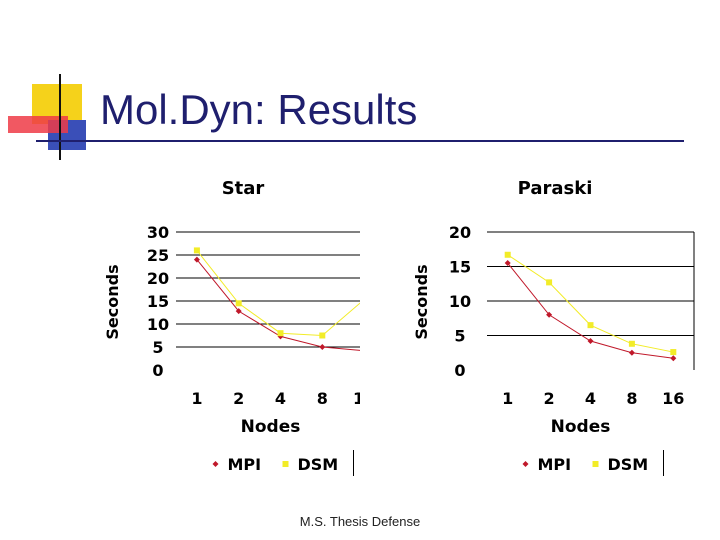 The width and height of the screenshot is (720, 540). What do you see at coordinates (158, 255) in the screenshot?
I see `y-tick-label: 25` at bounding box center [158, 255].